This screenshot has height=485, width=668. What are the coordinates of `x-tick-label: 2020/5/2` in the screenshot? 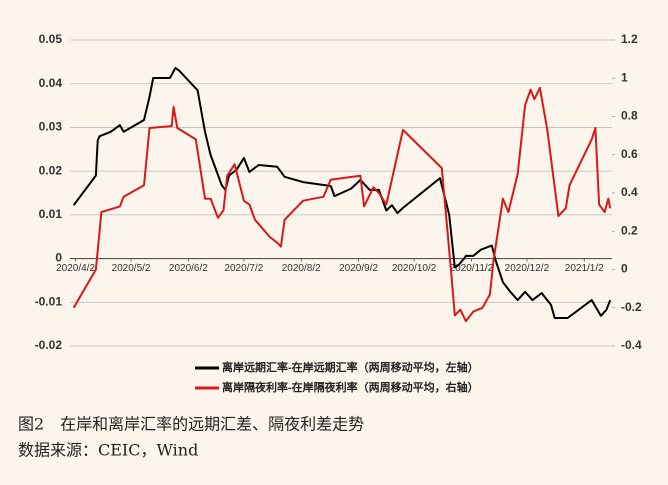 It's located at (131, 268).